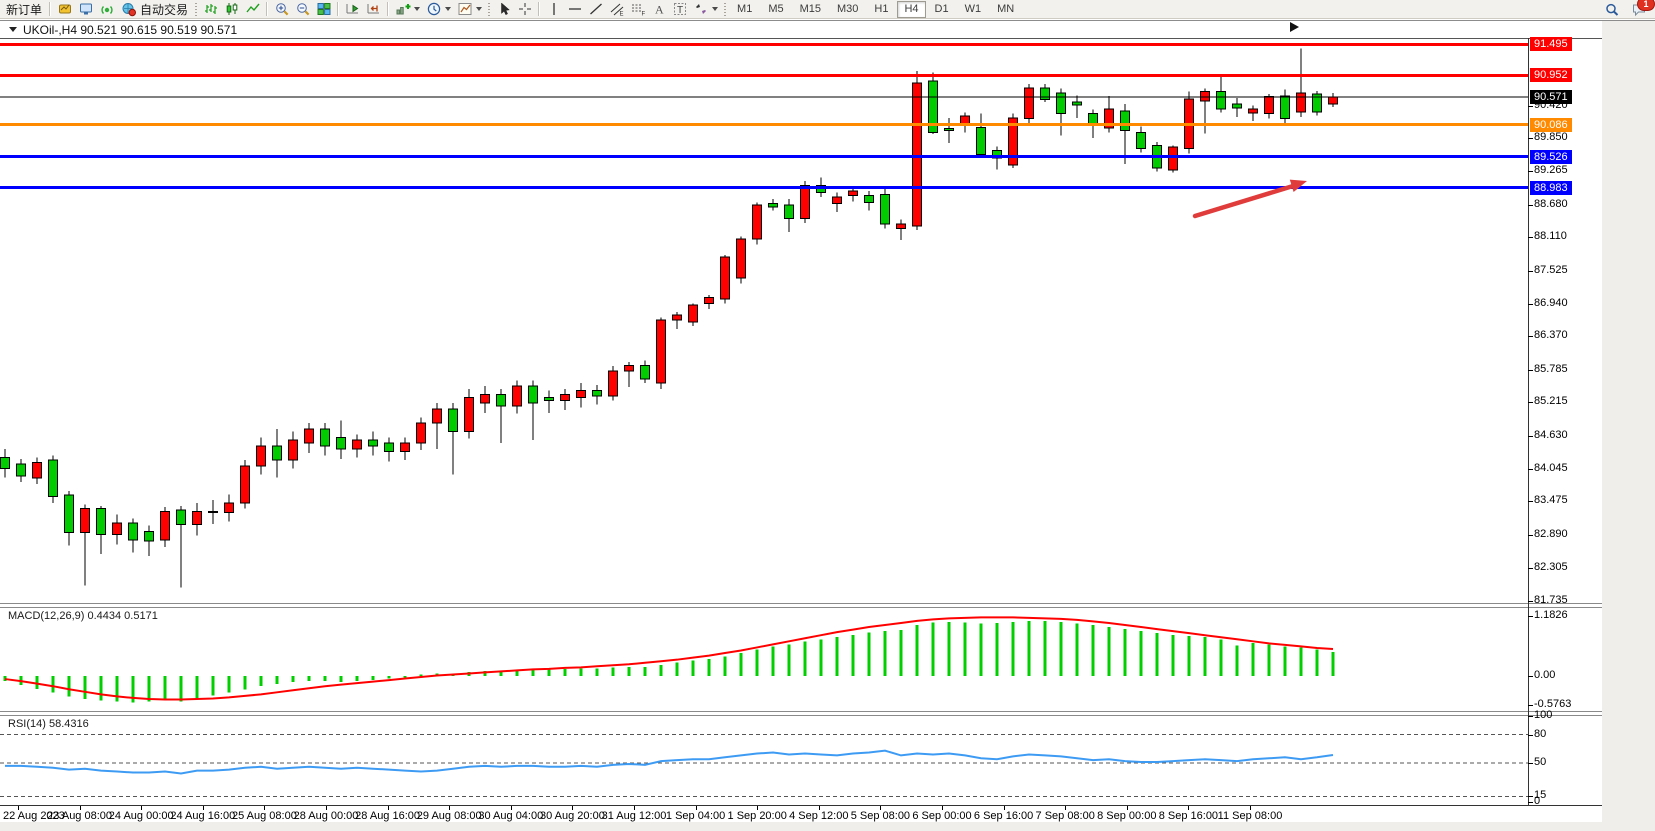  I want to click on zoom-out-icon, so click(302, 9).